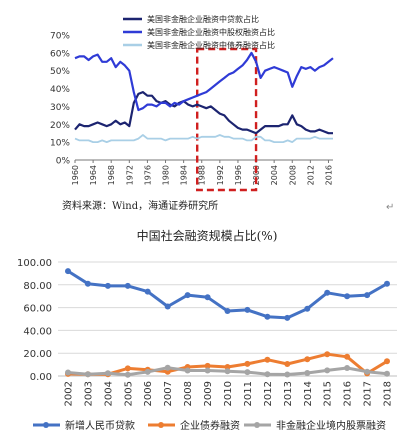 This screenshot has width=413, height=443. What do you see at coordinates (328, 175) in the screenshot?
I see `top-x-tick-2016: 2016` at bounding box center [328, 175].